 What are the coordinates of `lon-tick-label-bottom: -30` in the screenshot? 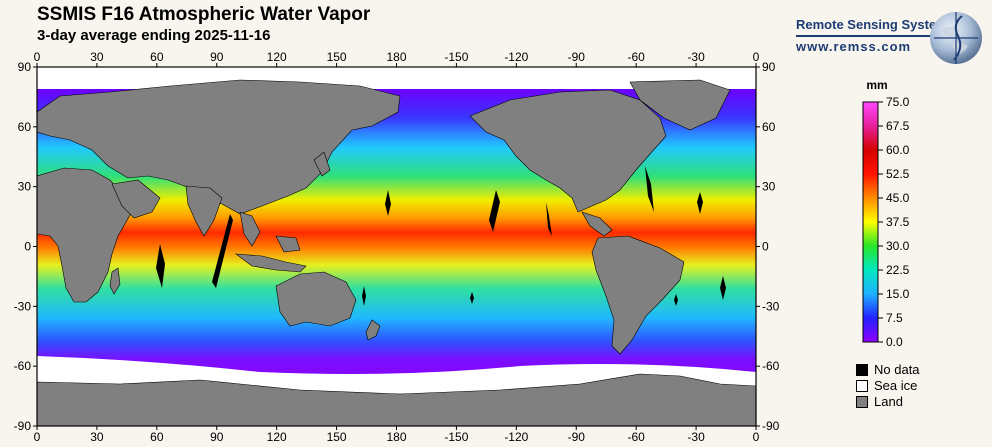 It's located at (696, 437).